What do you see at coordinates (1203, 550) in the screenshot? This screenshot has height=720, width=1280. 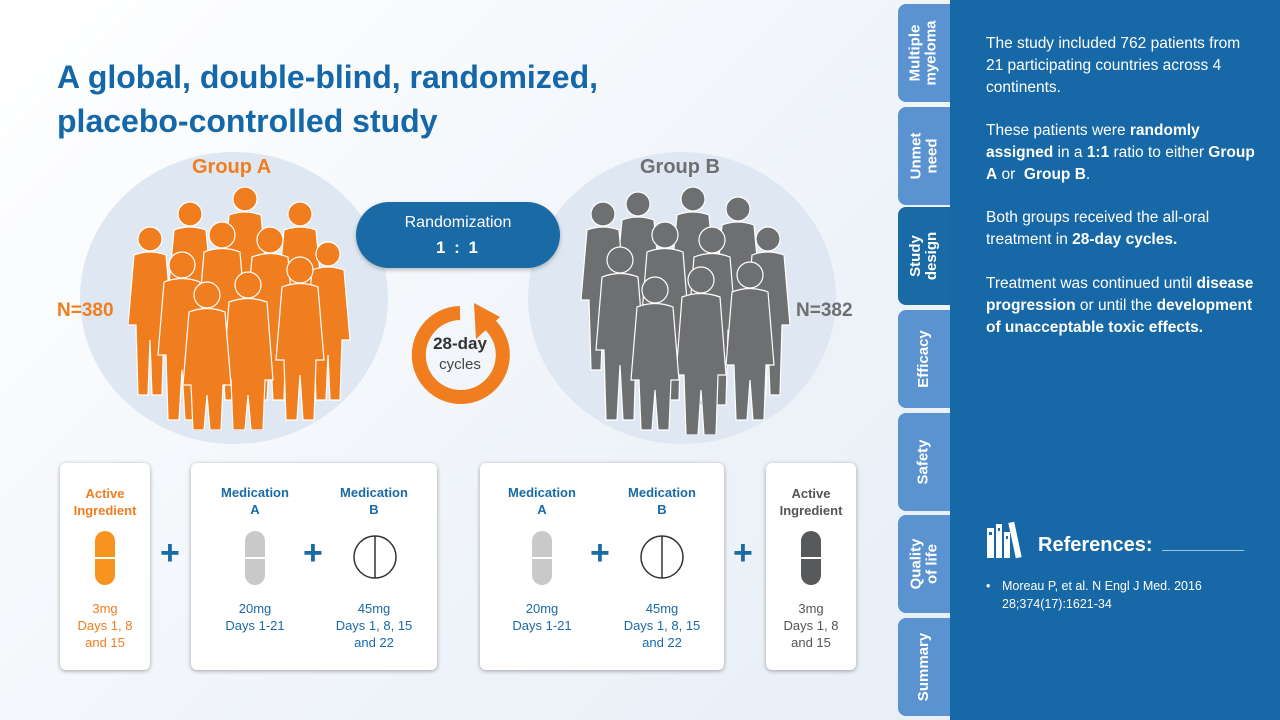 I see `references-divider` at bounding box center [1203, 550].